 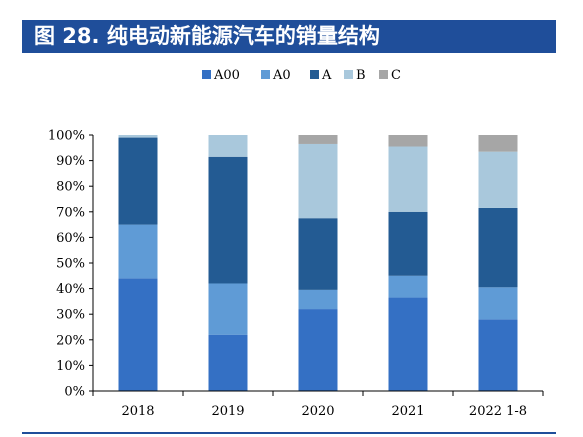 What do you see at coordinates (70, 264) in the screenshot?
I see `y-tick-label: 50%` at bounding box center [70, 264].